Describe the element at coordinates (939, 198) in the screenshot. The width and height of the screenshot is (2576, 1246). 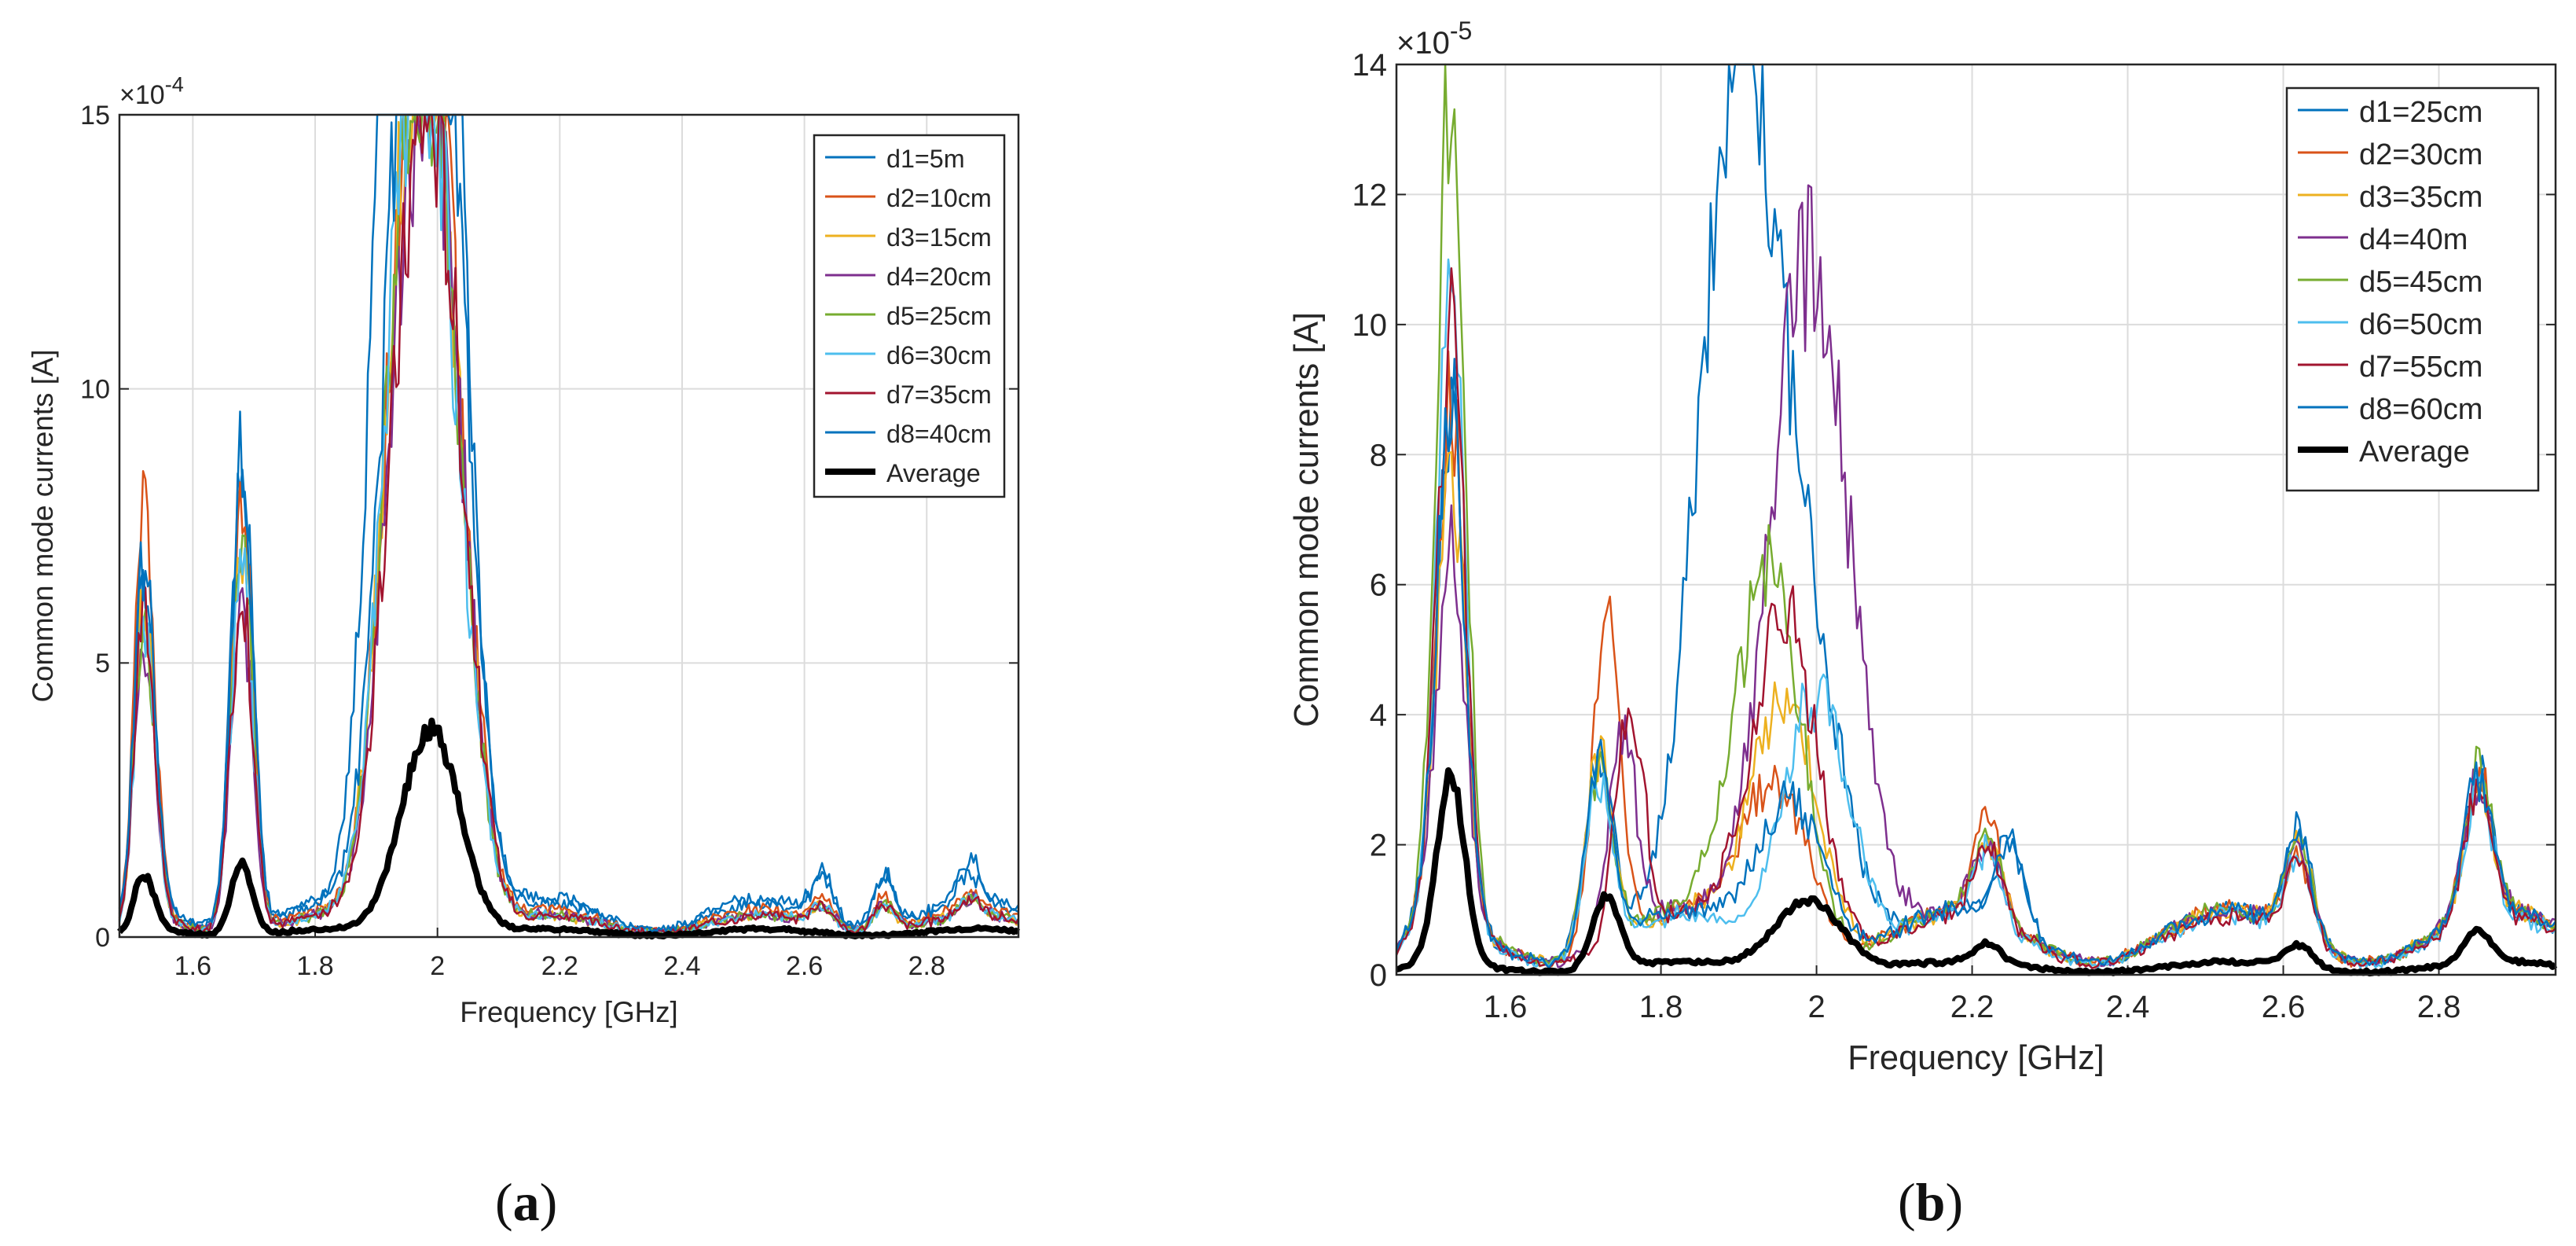
I see `chart-a-legend-label: d2=10cm` at that location.